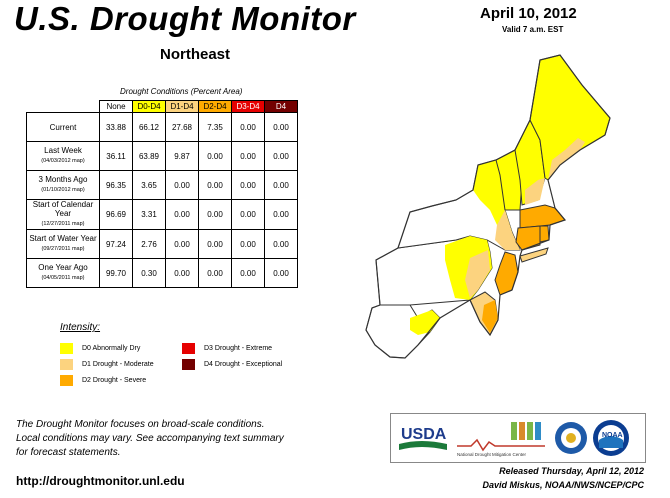 The image size is (670, 498). Describe the element at coordinates (68, 452) in the screenshot. I see `note-line: for forecast statements.` at that location.